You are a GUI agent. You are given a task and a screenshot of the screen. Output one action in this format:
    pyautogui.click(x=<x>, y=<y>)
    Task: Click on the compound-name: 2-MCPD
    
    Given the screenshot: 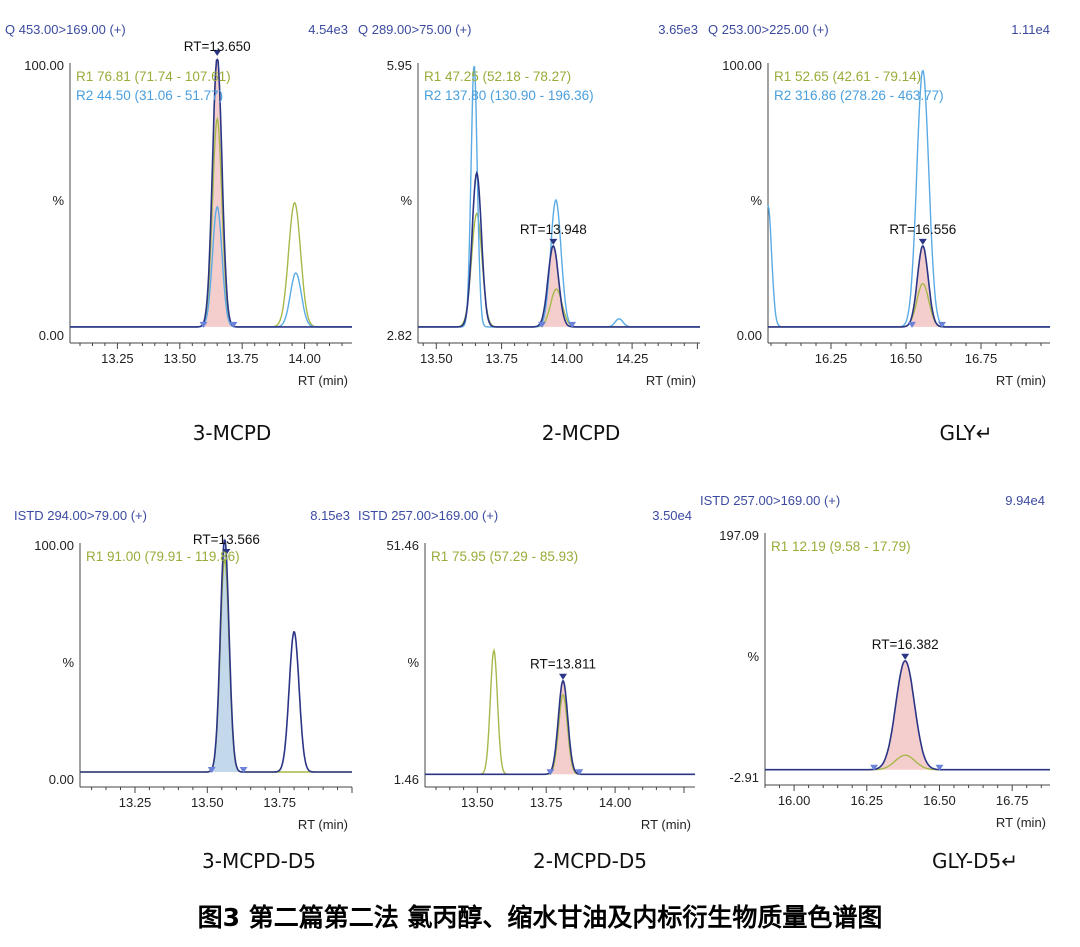 What is the action you would take?
    pyautogui.click(x=581, y=433)
    